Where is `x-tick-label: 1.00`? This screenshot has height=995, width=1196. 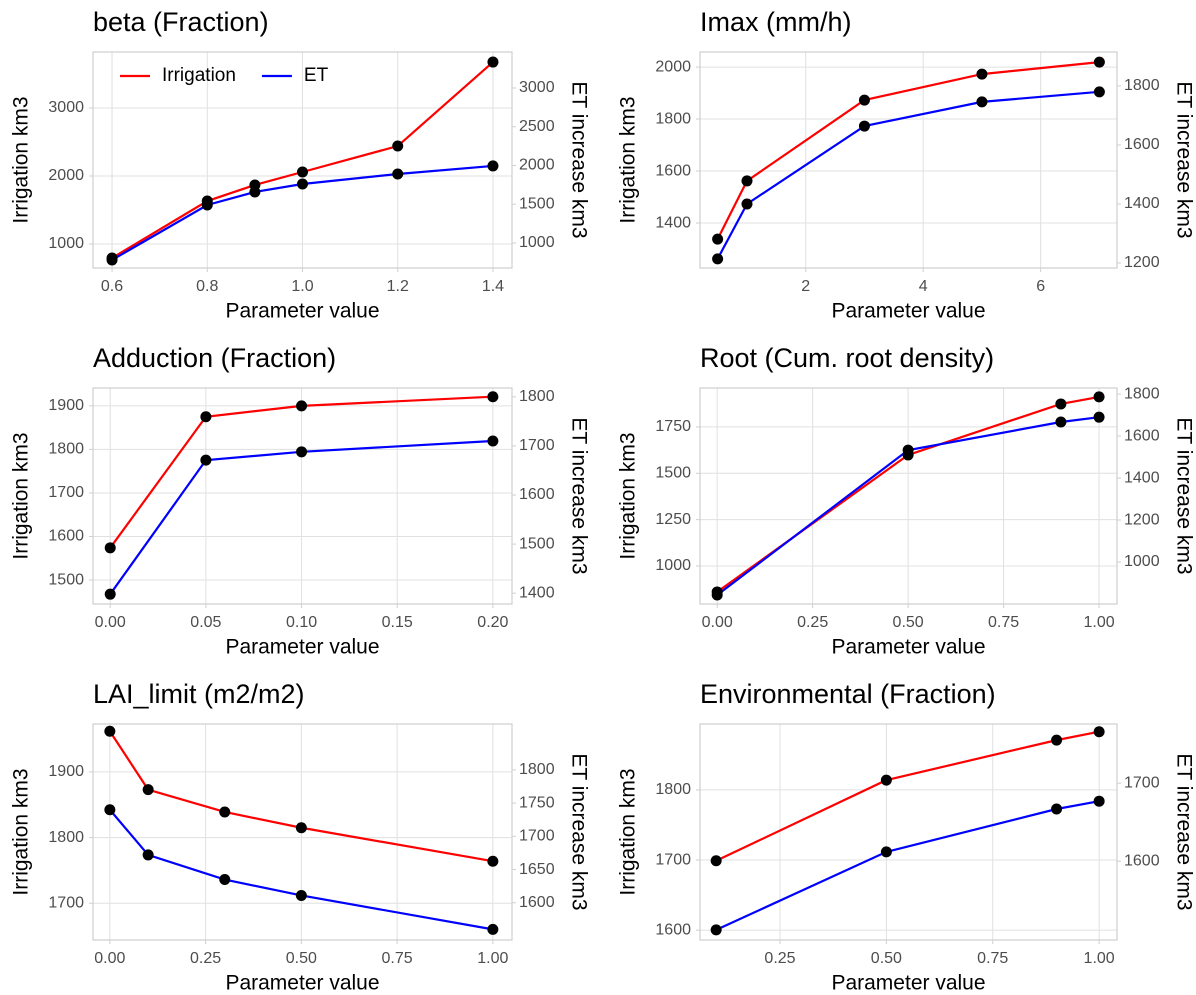 x-tick-label: 1.00 is located at coordinates (1098, 622).